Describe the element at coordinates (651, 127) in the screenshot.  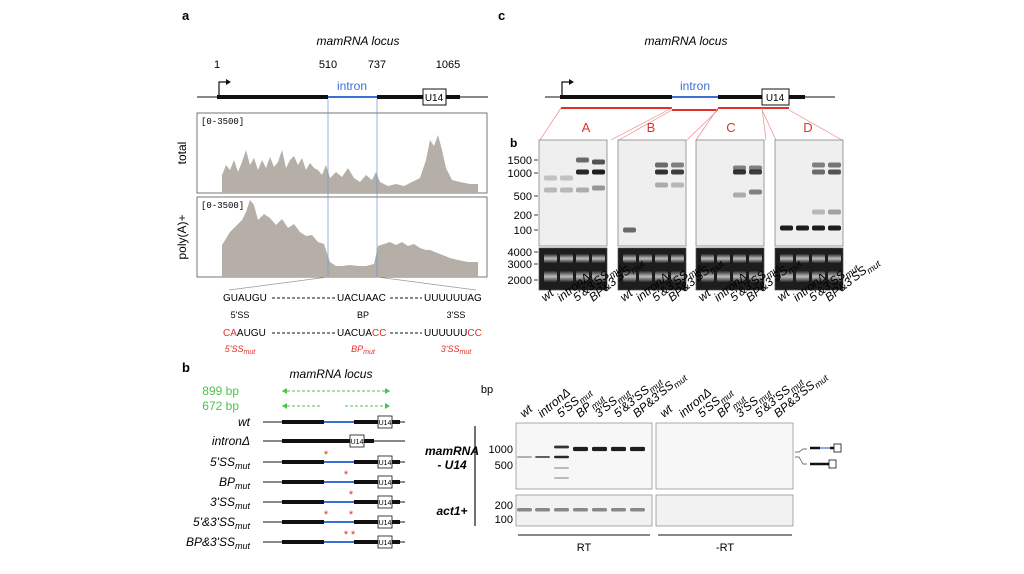
I see `probe-b-label: B` at that location.